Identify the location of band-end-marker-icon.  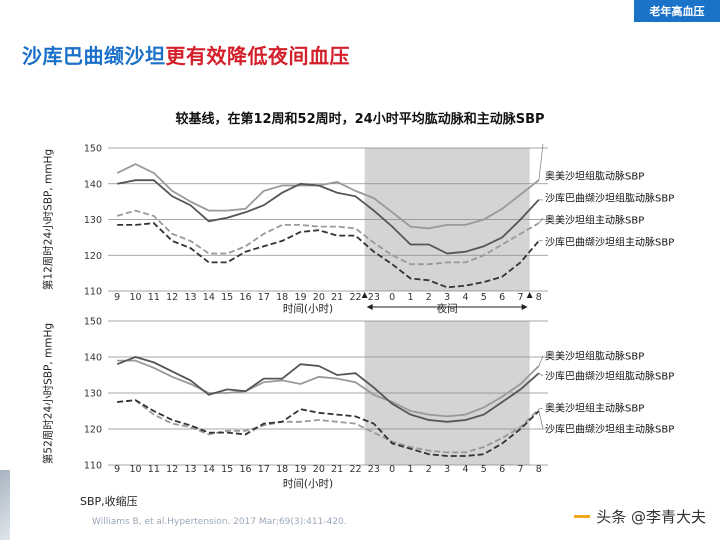
(529, 295).